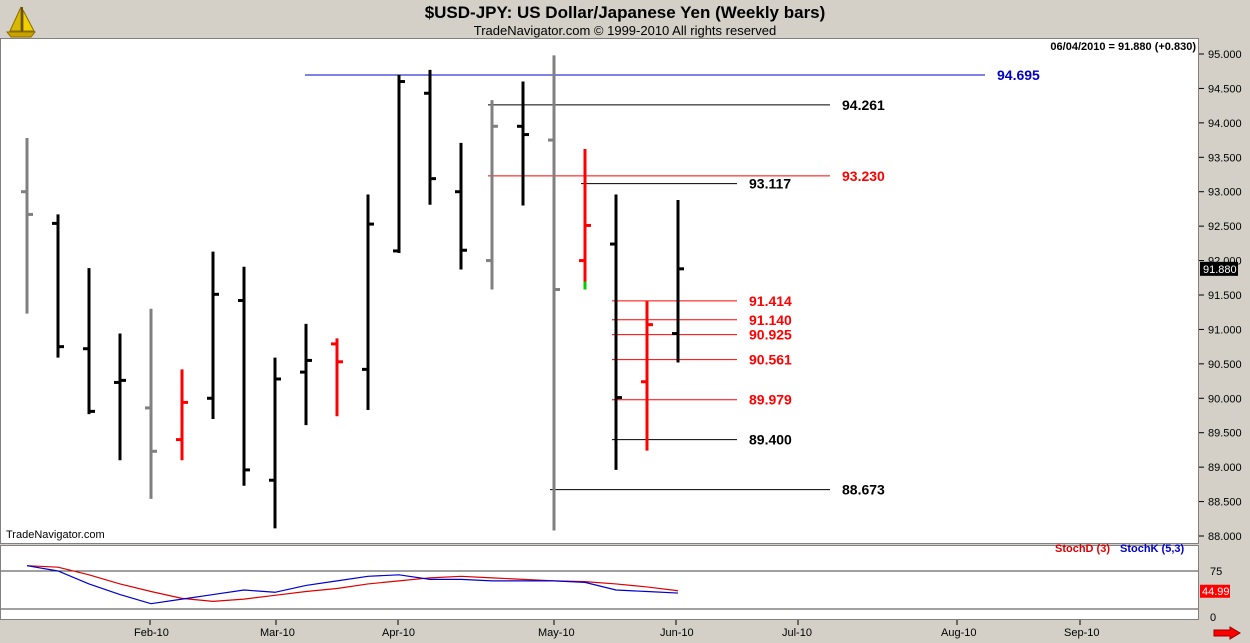  What do you see at coordinates (1081, 633) in the screenshot?
I see `time-tick-label: Sep-10` at bounding box center [1081, 633].